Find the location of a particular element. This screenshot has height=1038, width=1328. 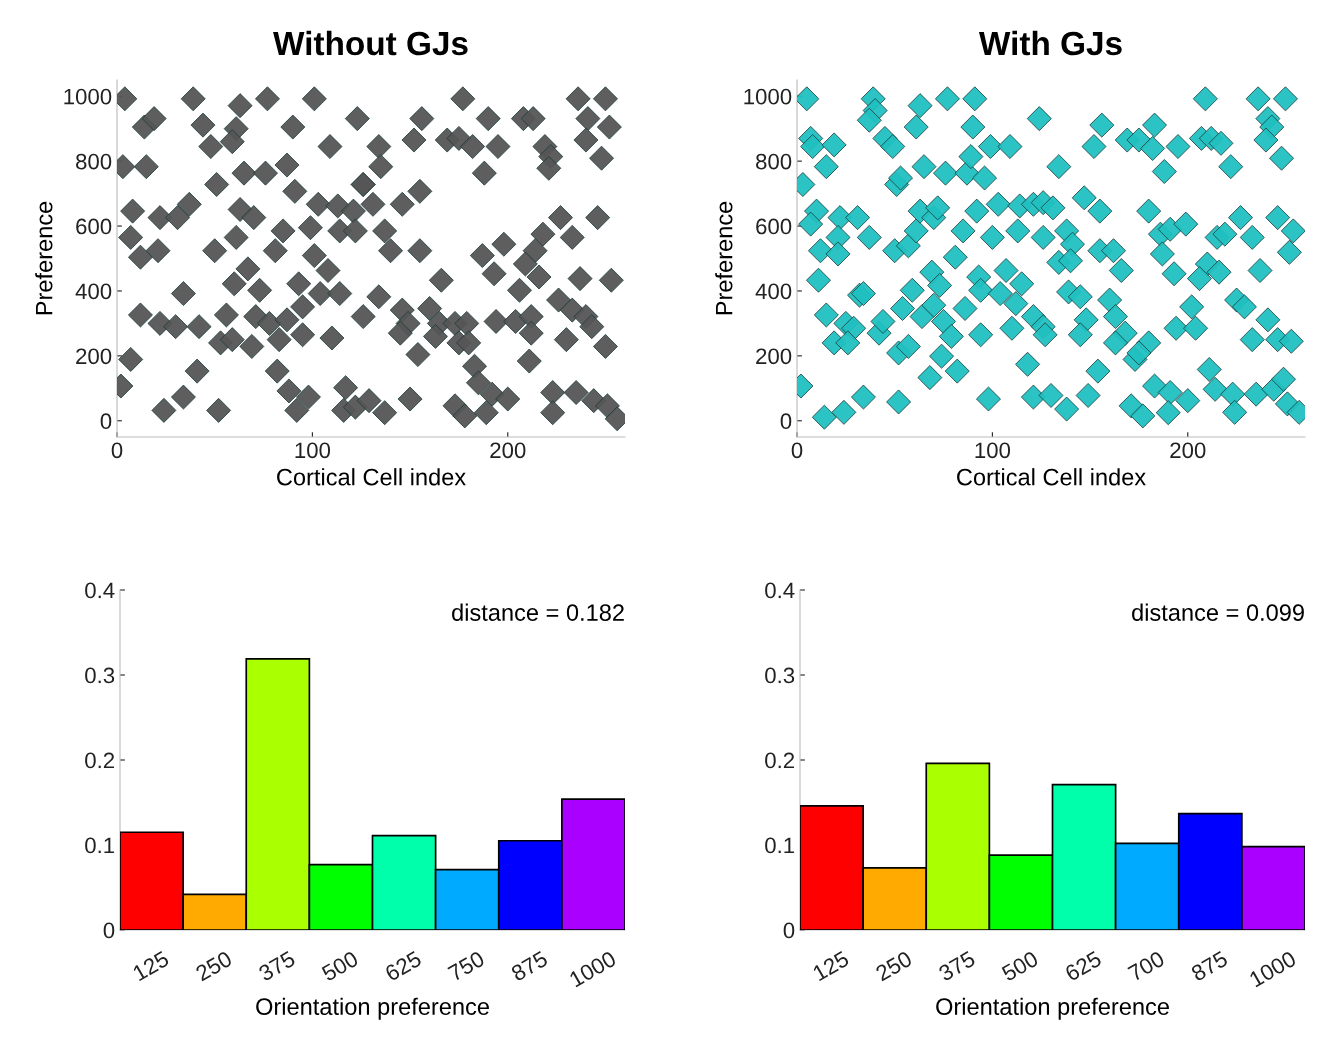

chart-title: With GJs is located at coordinates (1050, 43).